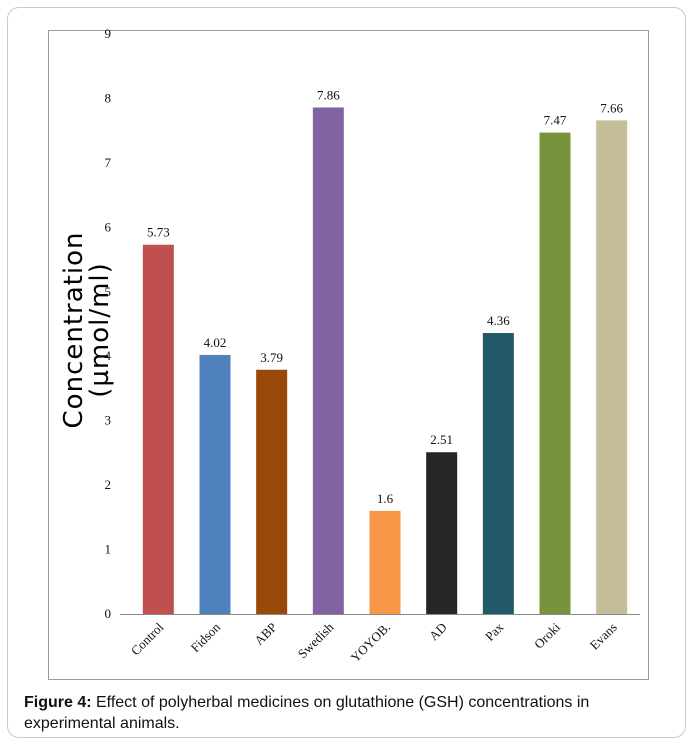  Describe the element at coordinates (612, 367) in the screenshot. I see `bar-evans` at that location.